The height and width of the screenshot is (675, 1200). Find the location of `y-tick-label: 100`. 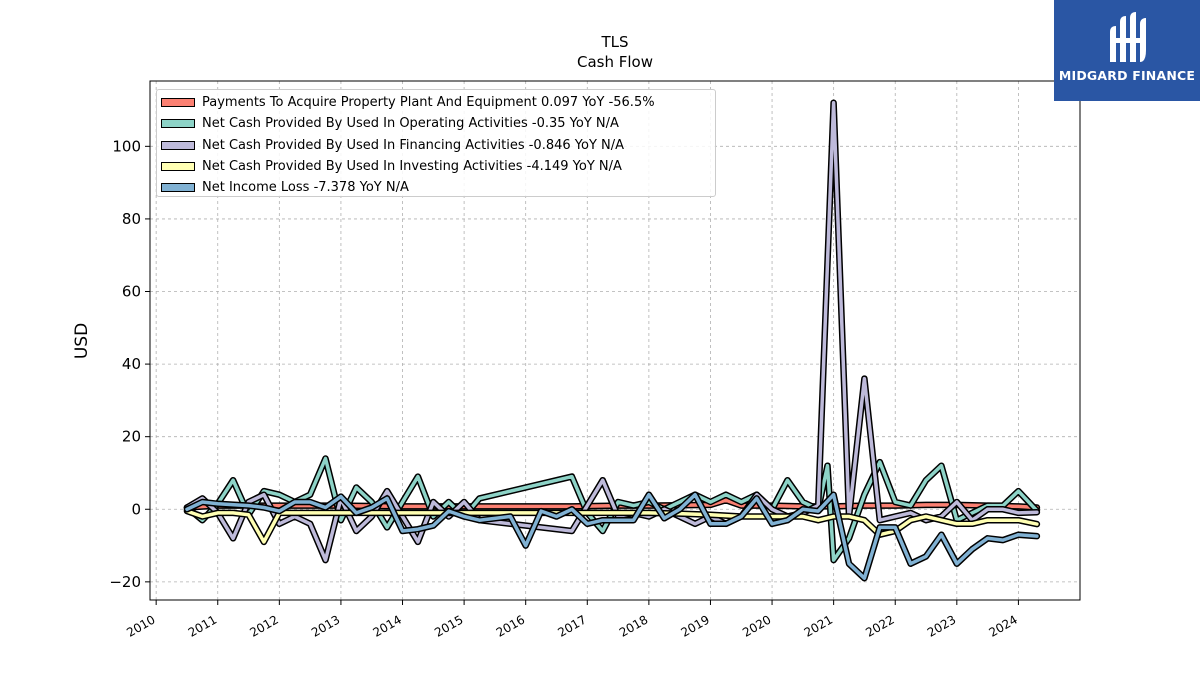

y-tick-label: 100 is located at coordinates (126, 146).